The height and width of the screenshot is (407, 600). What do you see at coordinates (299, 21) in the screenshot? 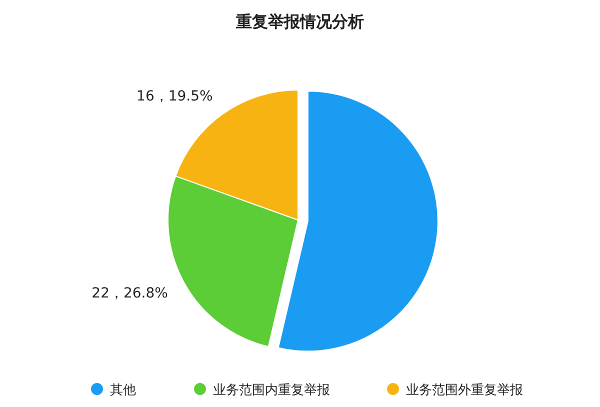
I see `chart-title: 重复举报情况分析` at bounding box center [299, 21].